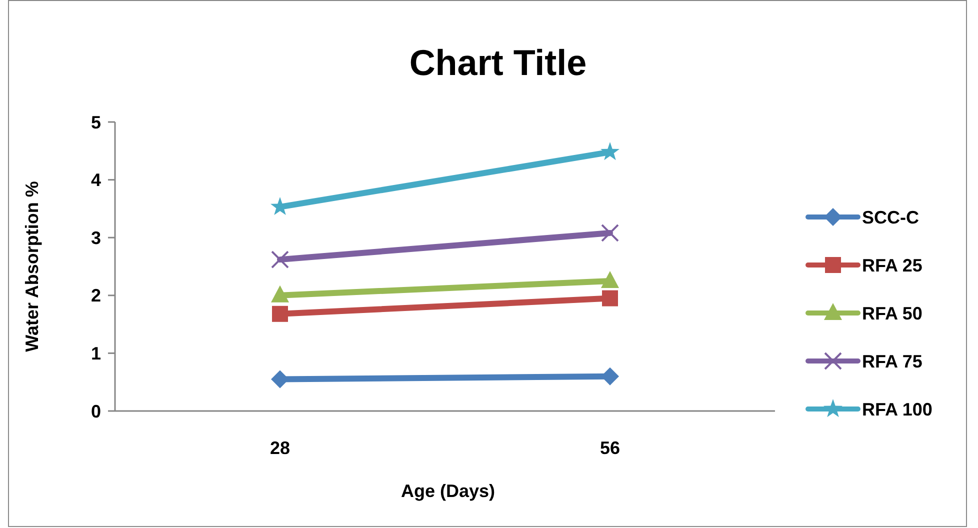  What do you see at coordinates (280, 448) in the screenshot?
I see `x-tick-label: 28` at bounding box center [280, 448].